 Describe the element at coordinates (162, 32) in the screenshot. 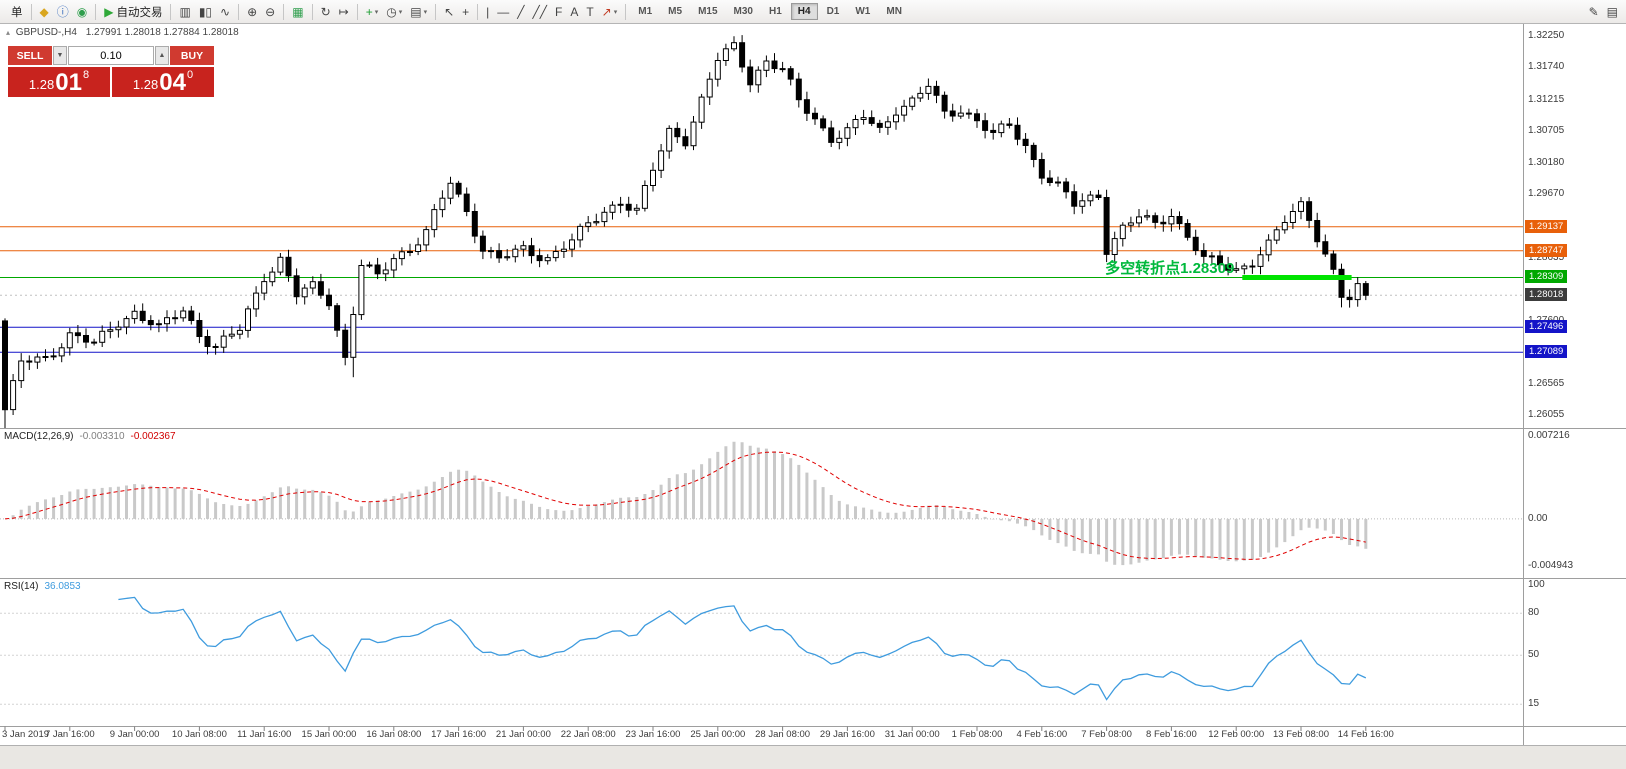

I see `ohlc-values: 1.27991 1.28018 1.27884 1.28018` at that location.